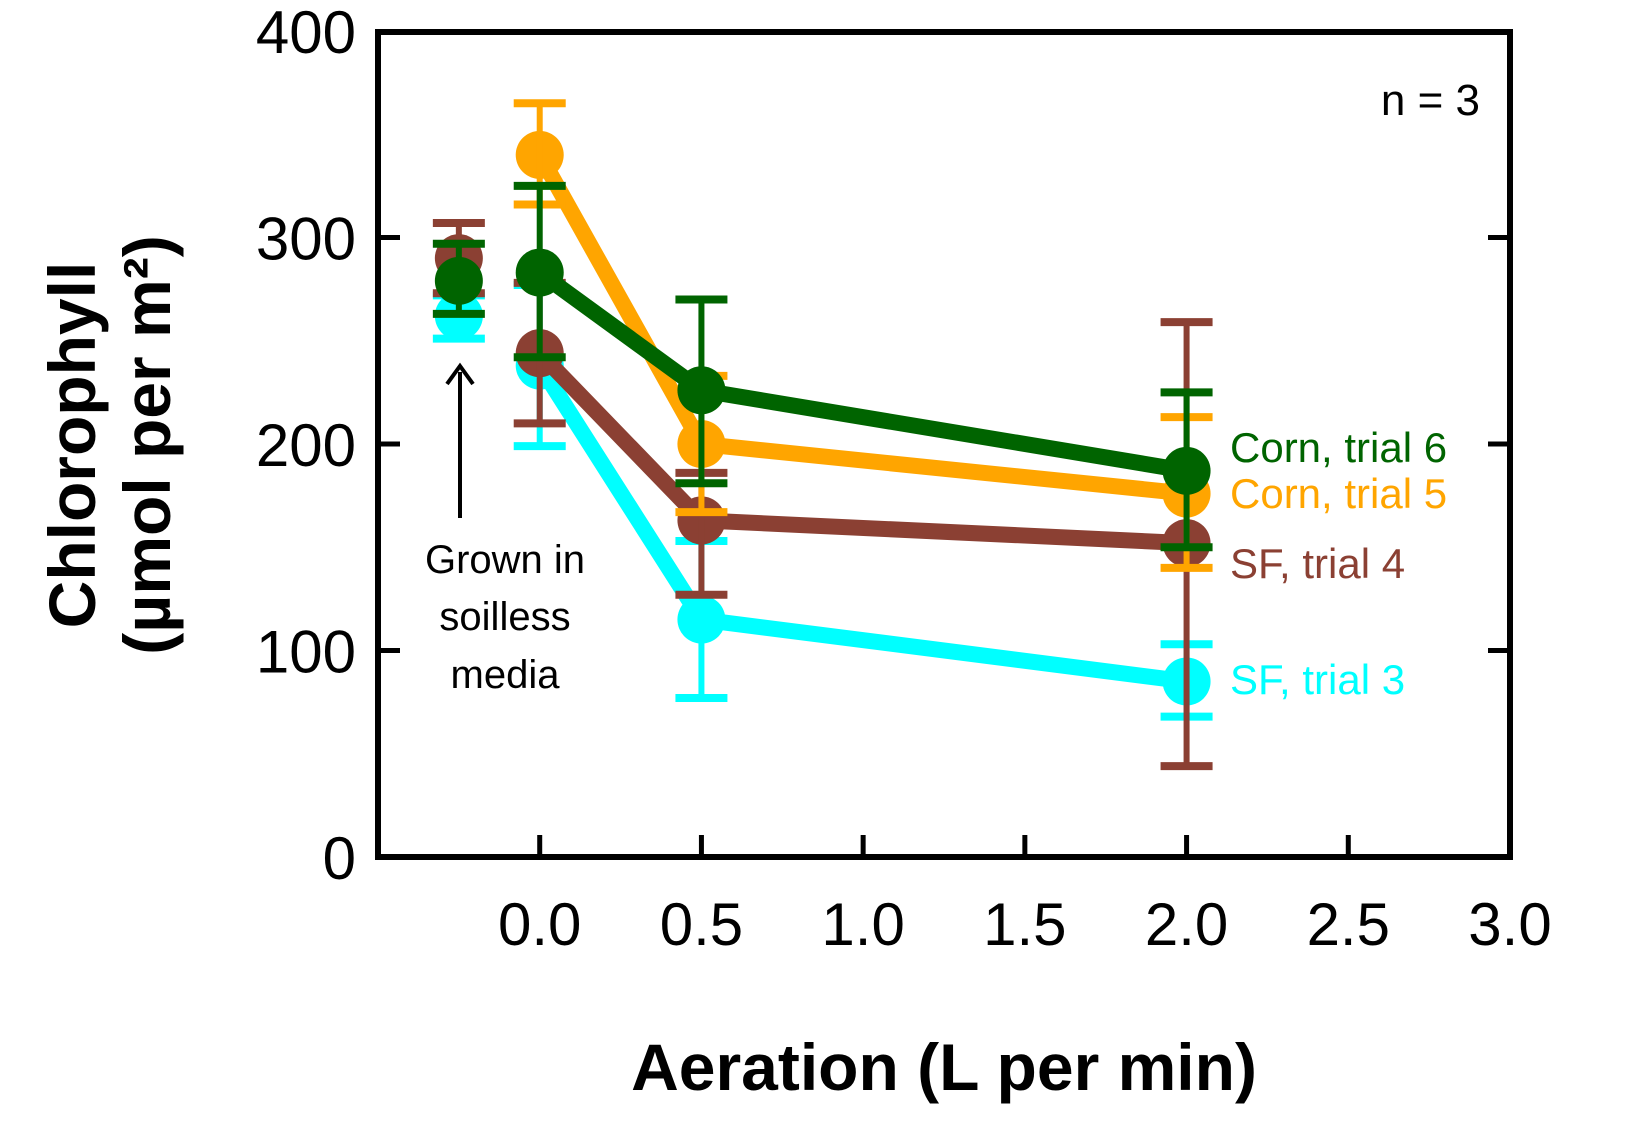 Image resolution: width=1645 pixels, height=1142 pixels. Describe the element at coordinates (339, 858) in the screenshot. I see `y-tick-label: 0` at that location.